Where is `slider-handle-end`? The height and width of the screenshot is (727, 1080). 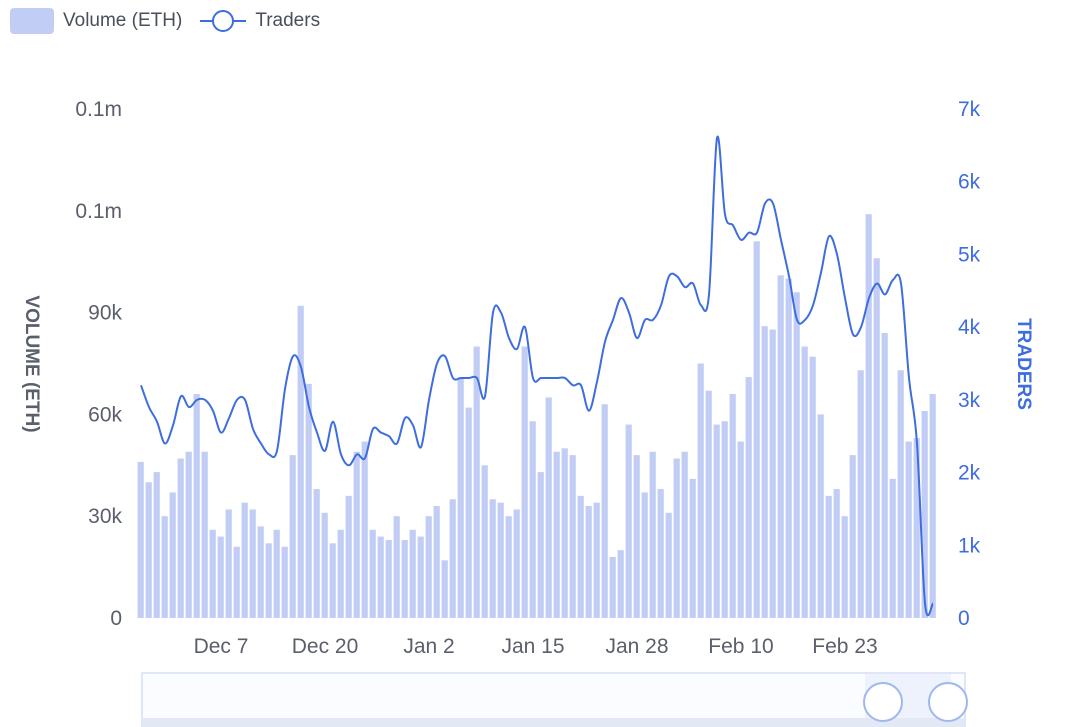 slider-handle-end is located at coordinates (948, 702).